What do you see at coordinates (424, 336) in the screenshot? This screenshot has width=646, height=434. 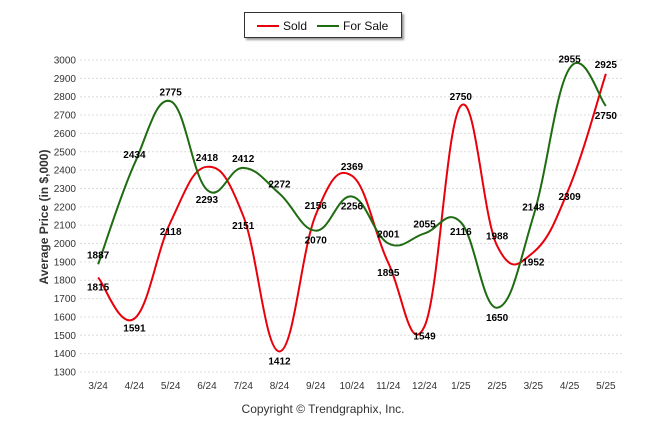 I see `sold-data-label: 1549` at bounding box center [424, 336].